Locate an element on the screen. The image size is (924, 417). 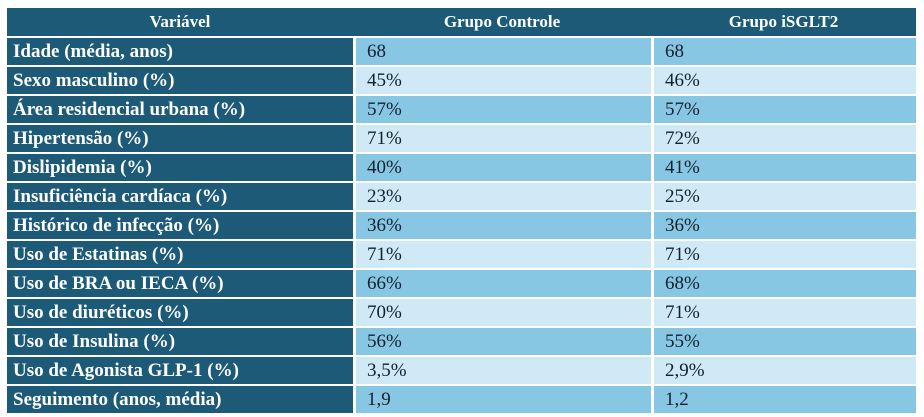
cell-isglt2: 36% is located at coordinates (783, 225).